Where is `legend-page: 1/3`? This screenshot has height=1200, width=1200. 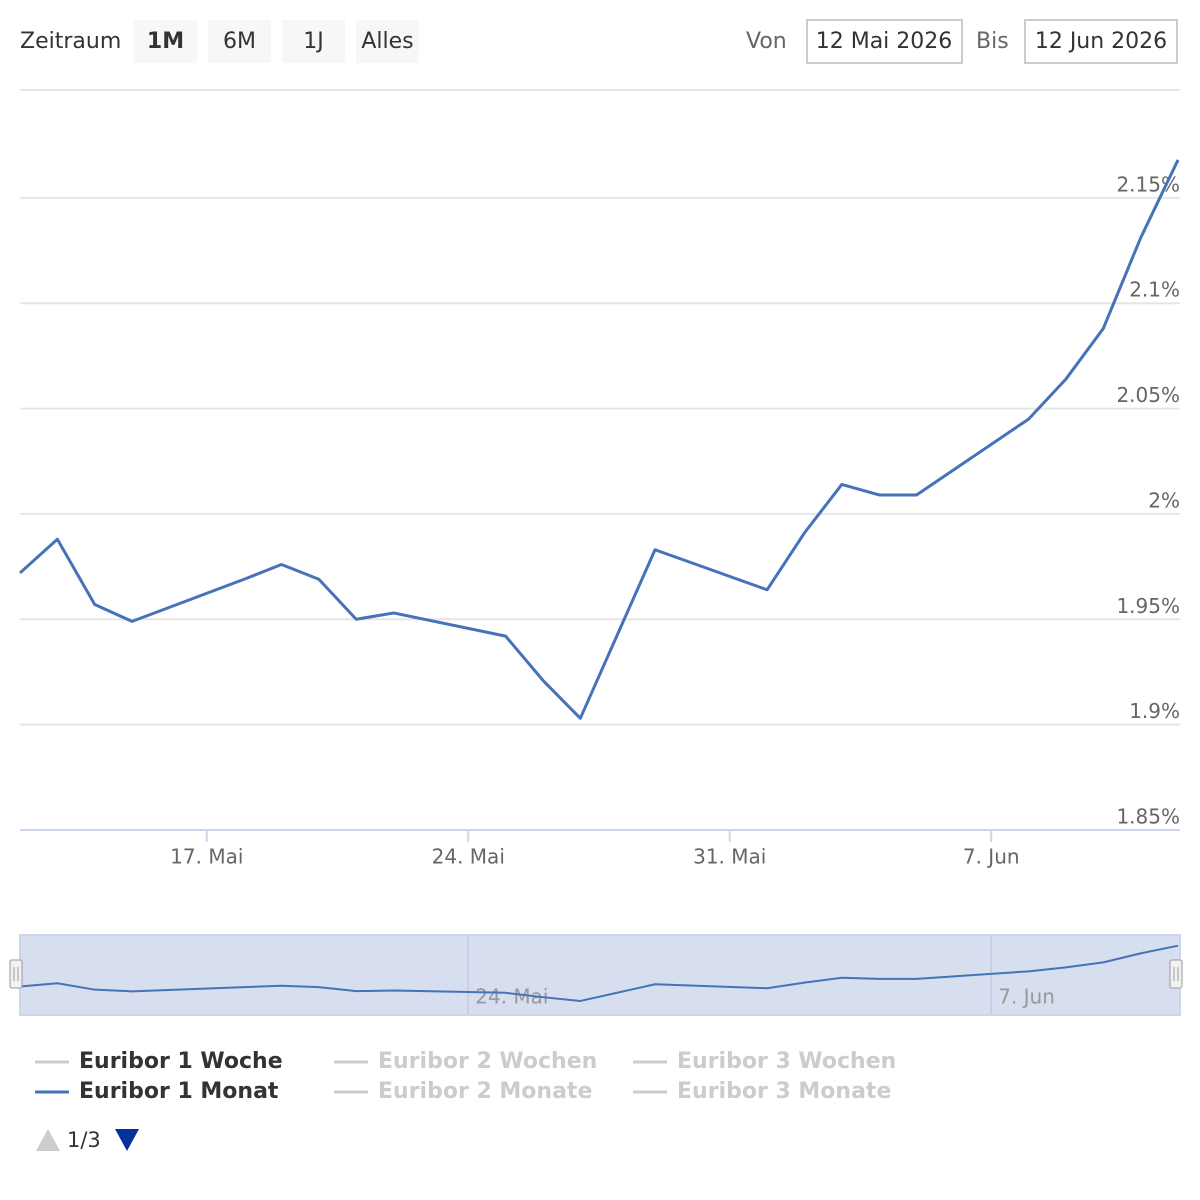 legend-page: 1/3 is located at coordinates (84, 1140).